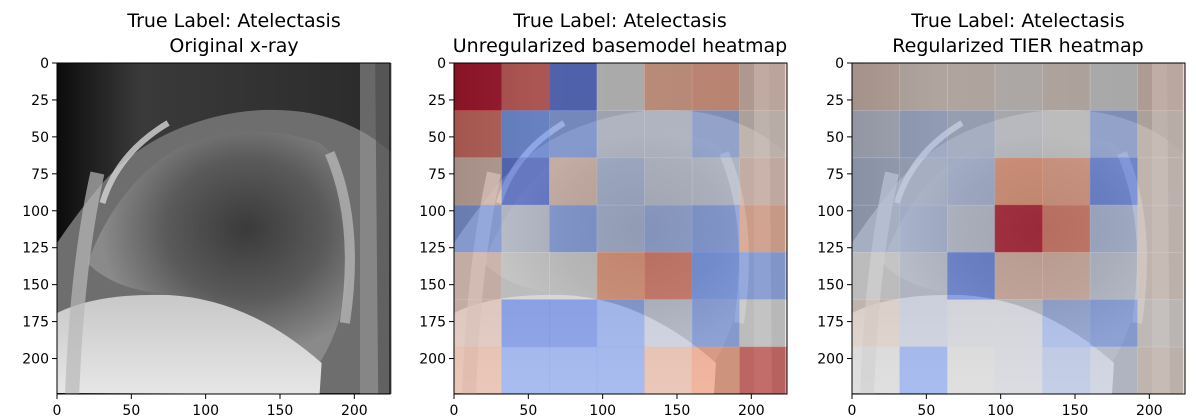 Image resolution: width=1196 pixels, height=418 pixels. I want to click on panel-2-title: True Label: Atelectasis, so click(619, 21).